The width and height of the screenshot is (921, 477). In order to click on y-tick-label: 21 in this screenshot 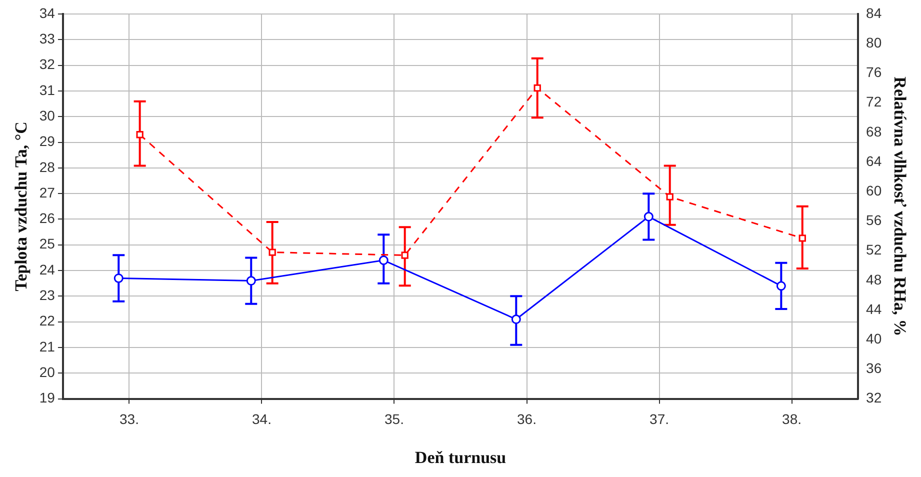, I will do `click(47, 346)`.